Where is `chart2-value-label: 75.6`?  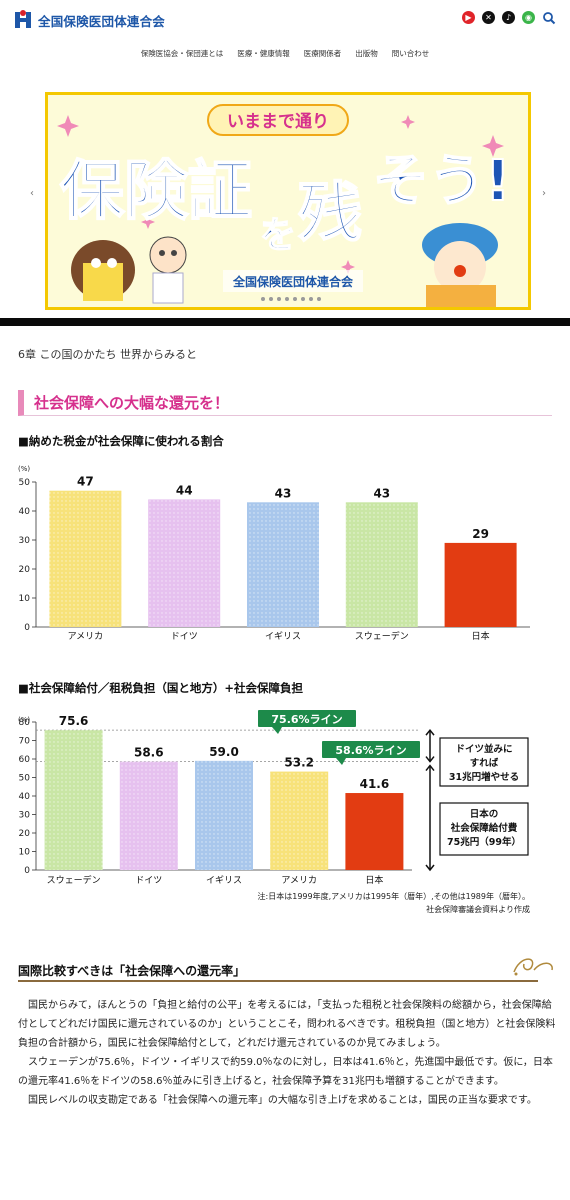 chart2-value-label: 75.6 is located at coordinates (74, 721).